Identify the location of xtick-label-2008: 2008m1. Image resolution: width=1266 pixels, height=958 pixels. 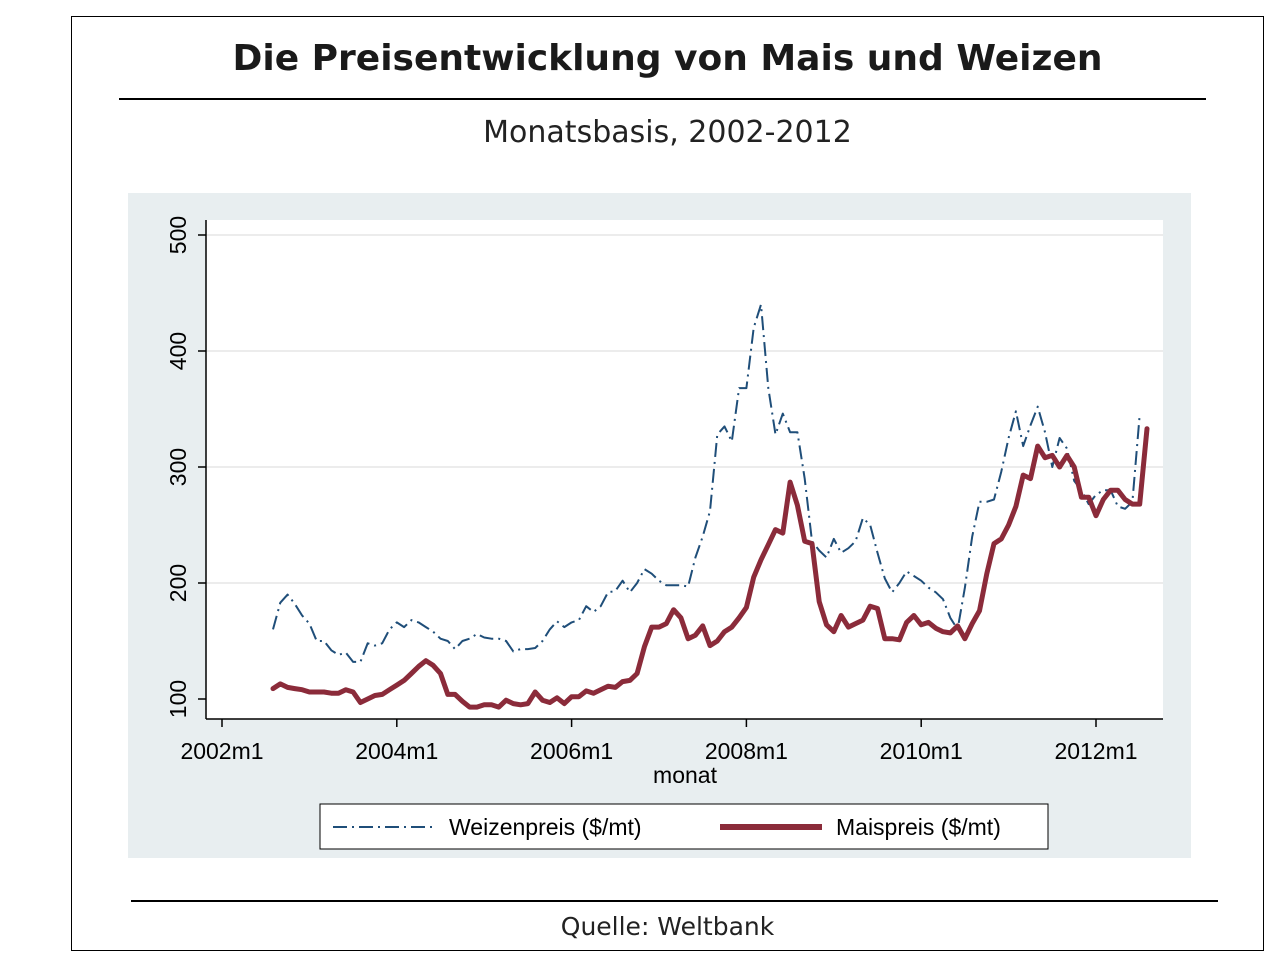
(746, 751).